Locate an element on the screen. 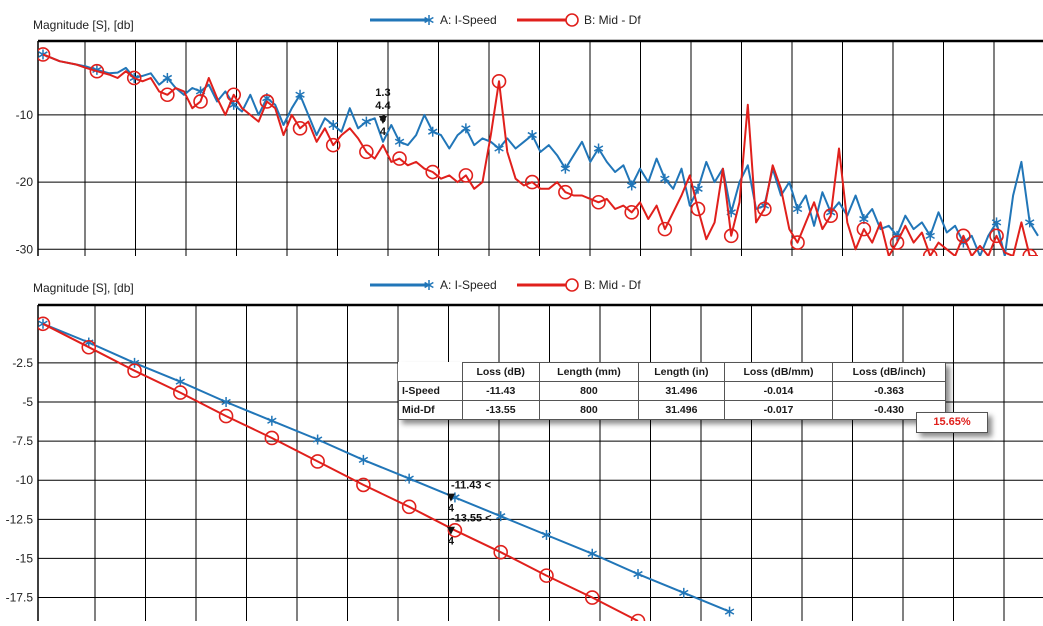  y-tick-label: -5 is located at coordinates (27, 402).